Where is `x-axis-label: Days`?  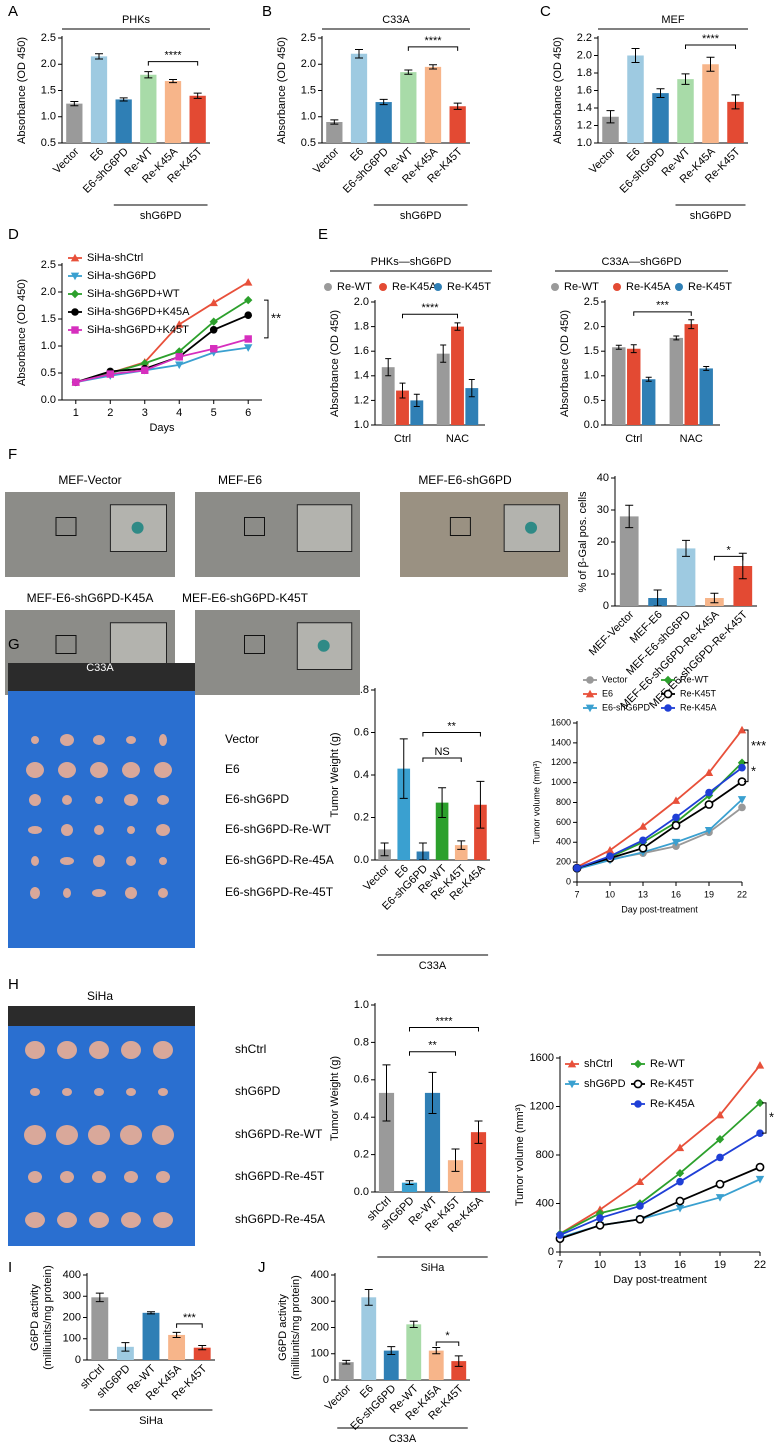 x-axis-label: Days is located at coordinates (162, 428).